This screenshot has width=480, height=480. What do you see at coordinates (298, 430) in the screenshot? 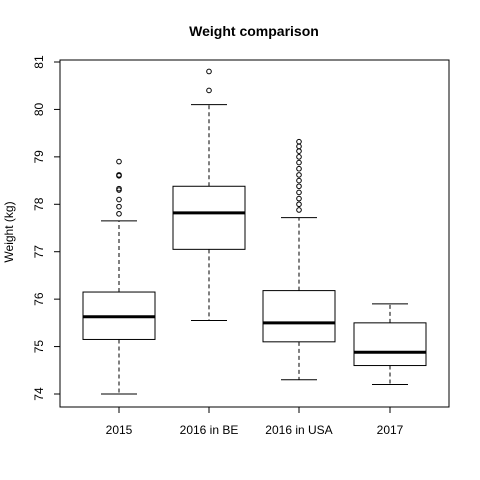
I see `x-tick-label: 2016 in USA` at bounding box center [298, 430].